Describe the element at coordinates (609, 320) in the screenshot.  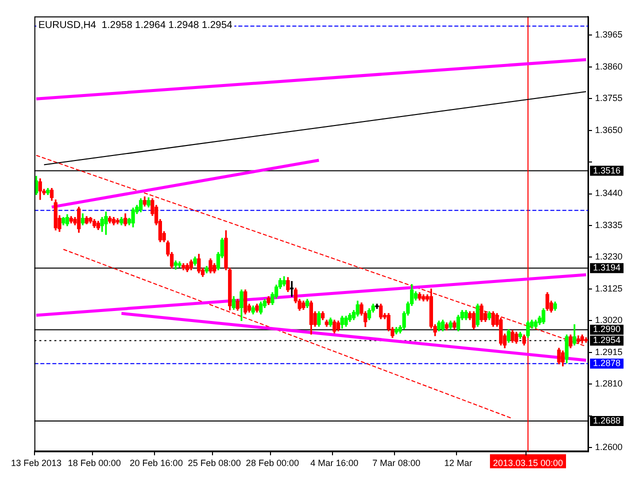
I see `y-tick-label: 1.3020` at that location.